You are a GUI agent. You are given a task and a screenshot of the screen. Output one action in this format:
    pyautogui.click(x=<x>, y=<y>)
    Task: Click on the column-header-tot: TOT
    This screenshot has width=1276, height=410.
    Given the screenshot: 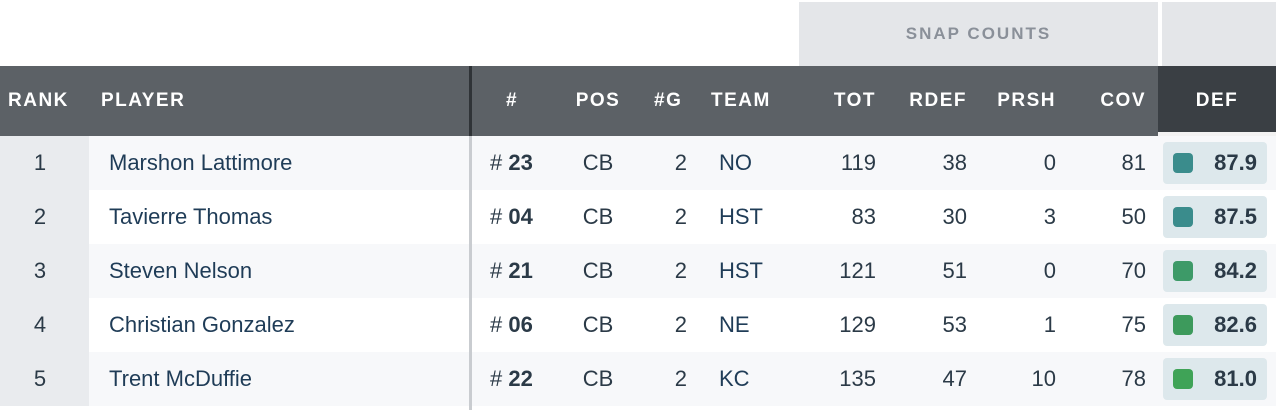 What is the action you would take?
    pyautogui.click(x=854, y=100)
    